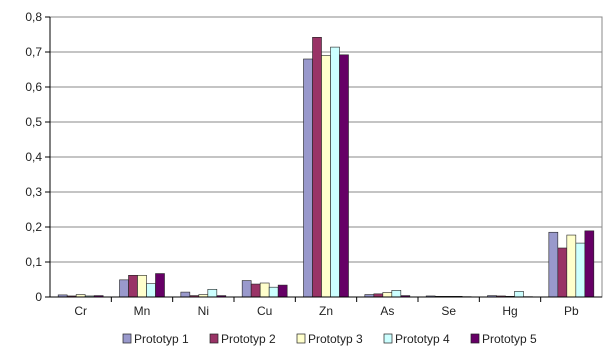 The height and width of the screenshot is (355, 606). What do you see at coordinates (509, 311) in the screenshot?
I see `x-tick-label: Hg` at bounding box center [509, 311].